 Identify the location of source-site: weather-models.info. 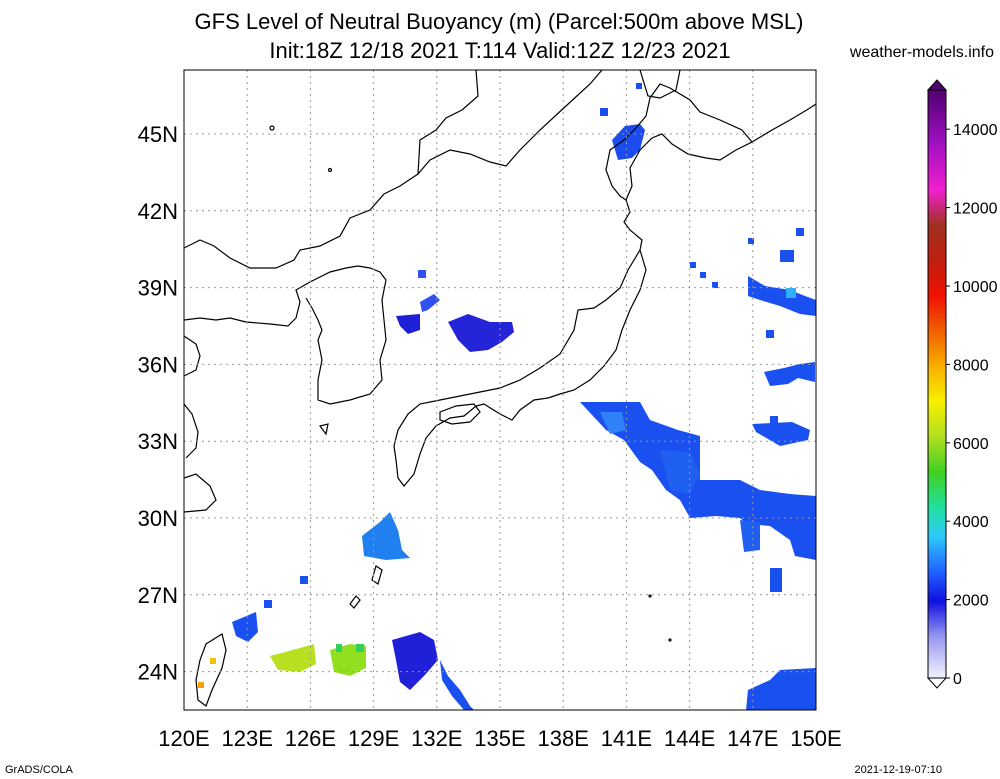
(921, 52).